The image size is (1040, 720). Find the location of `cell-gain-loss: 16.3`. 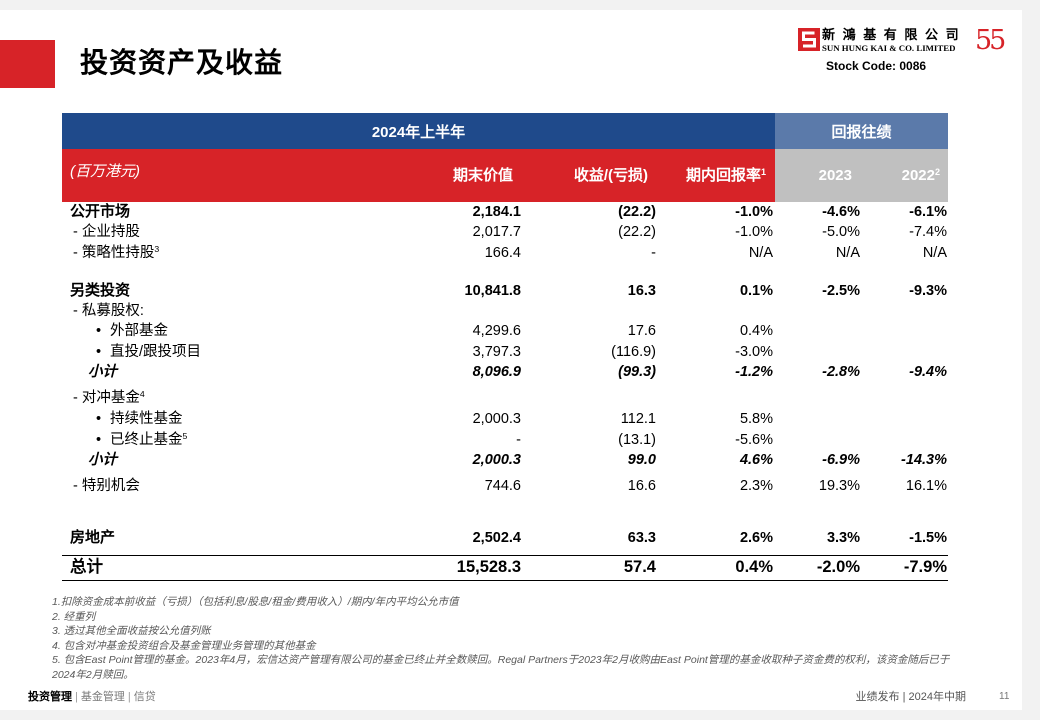

cell-gain-loss: 16.3 is located at coordinates (641, 291).